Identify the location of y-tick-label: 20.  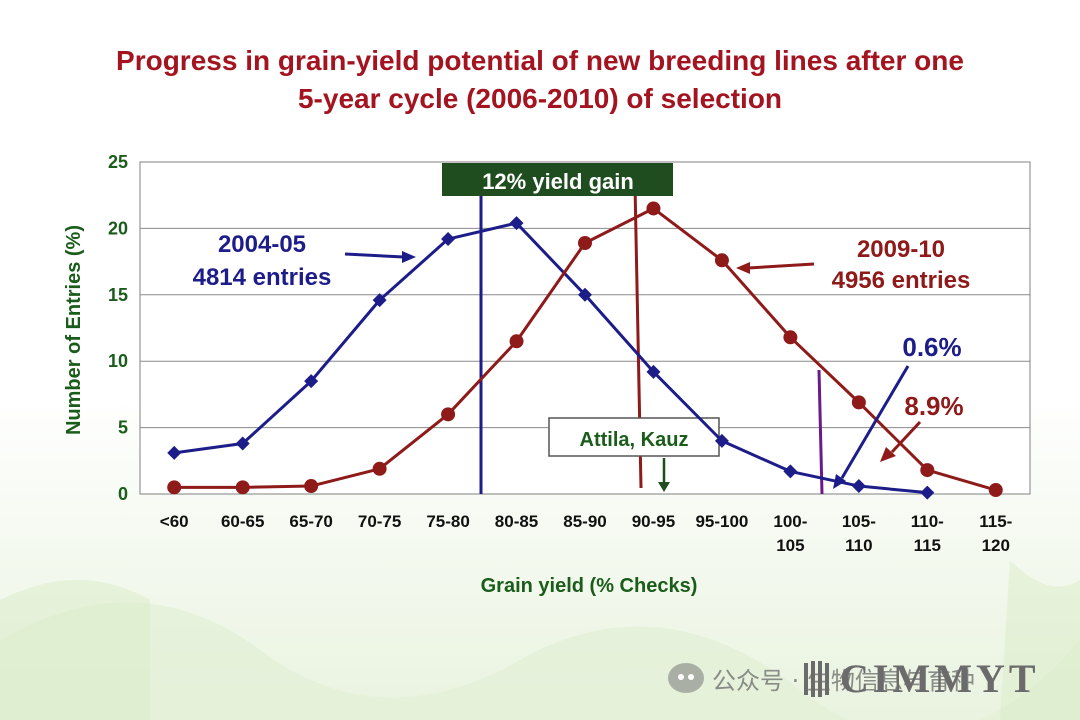
(118, 228).